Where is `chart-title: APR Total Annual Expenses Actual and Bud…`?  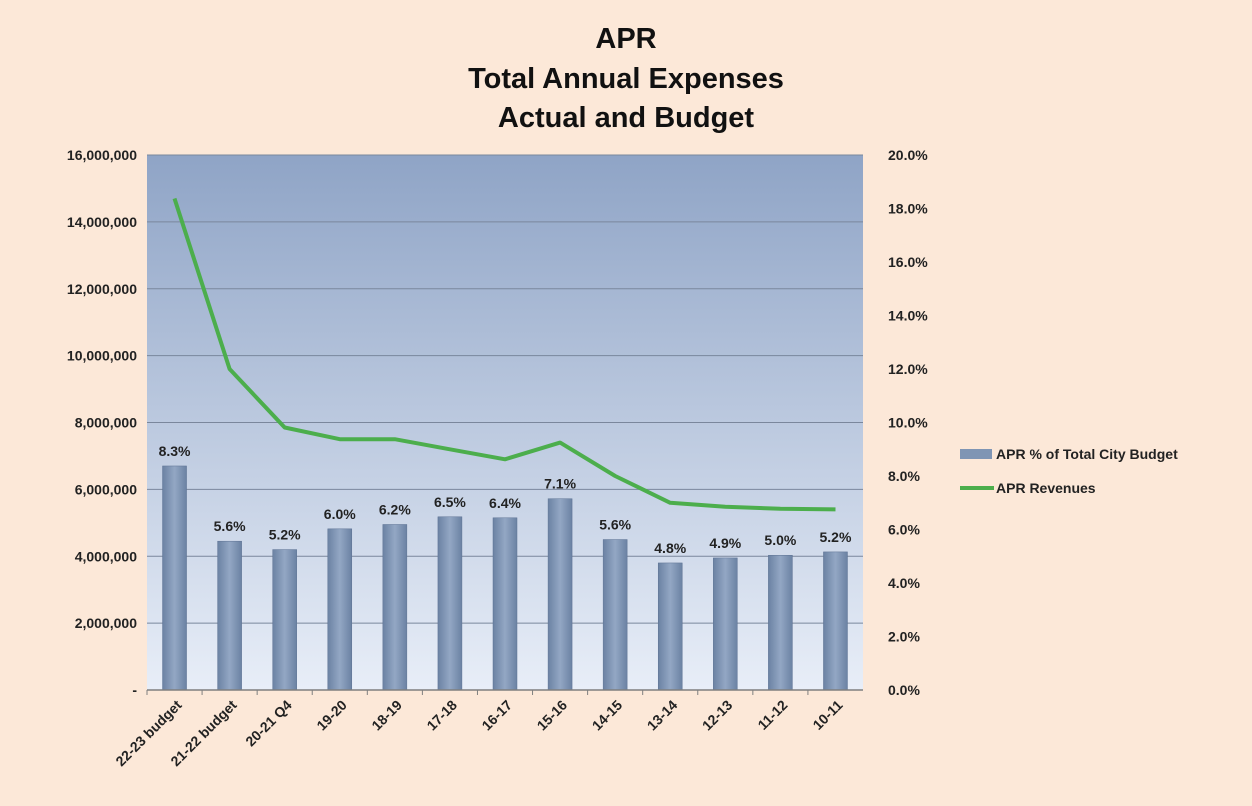 chart-title: APR Total Annual Expenses Actual and Bud… is located at coordinates (626, 78).